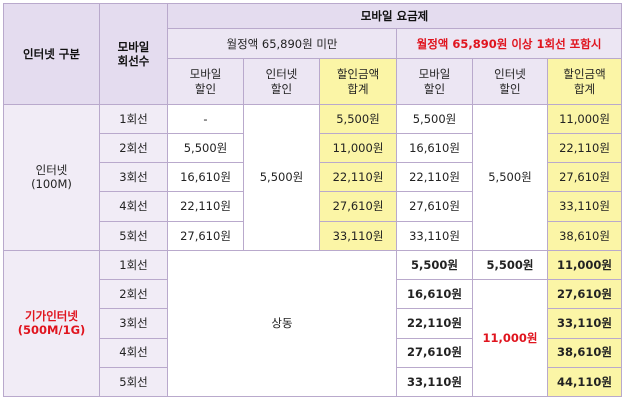  Describe the element at coordinates (313, 352) in the screenshot. I see `table-row: 4회선 27,610원 38,610원` at that location.